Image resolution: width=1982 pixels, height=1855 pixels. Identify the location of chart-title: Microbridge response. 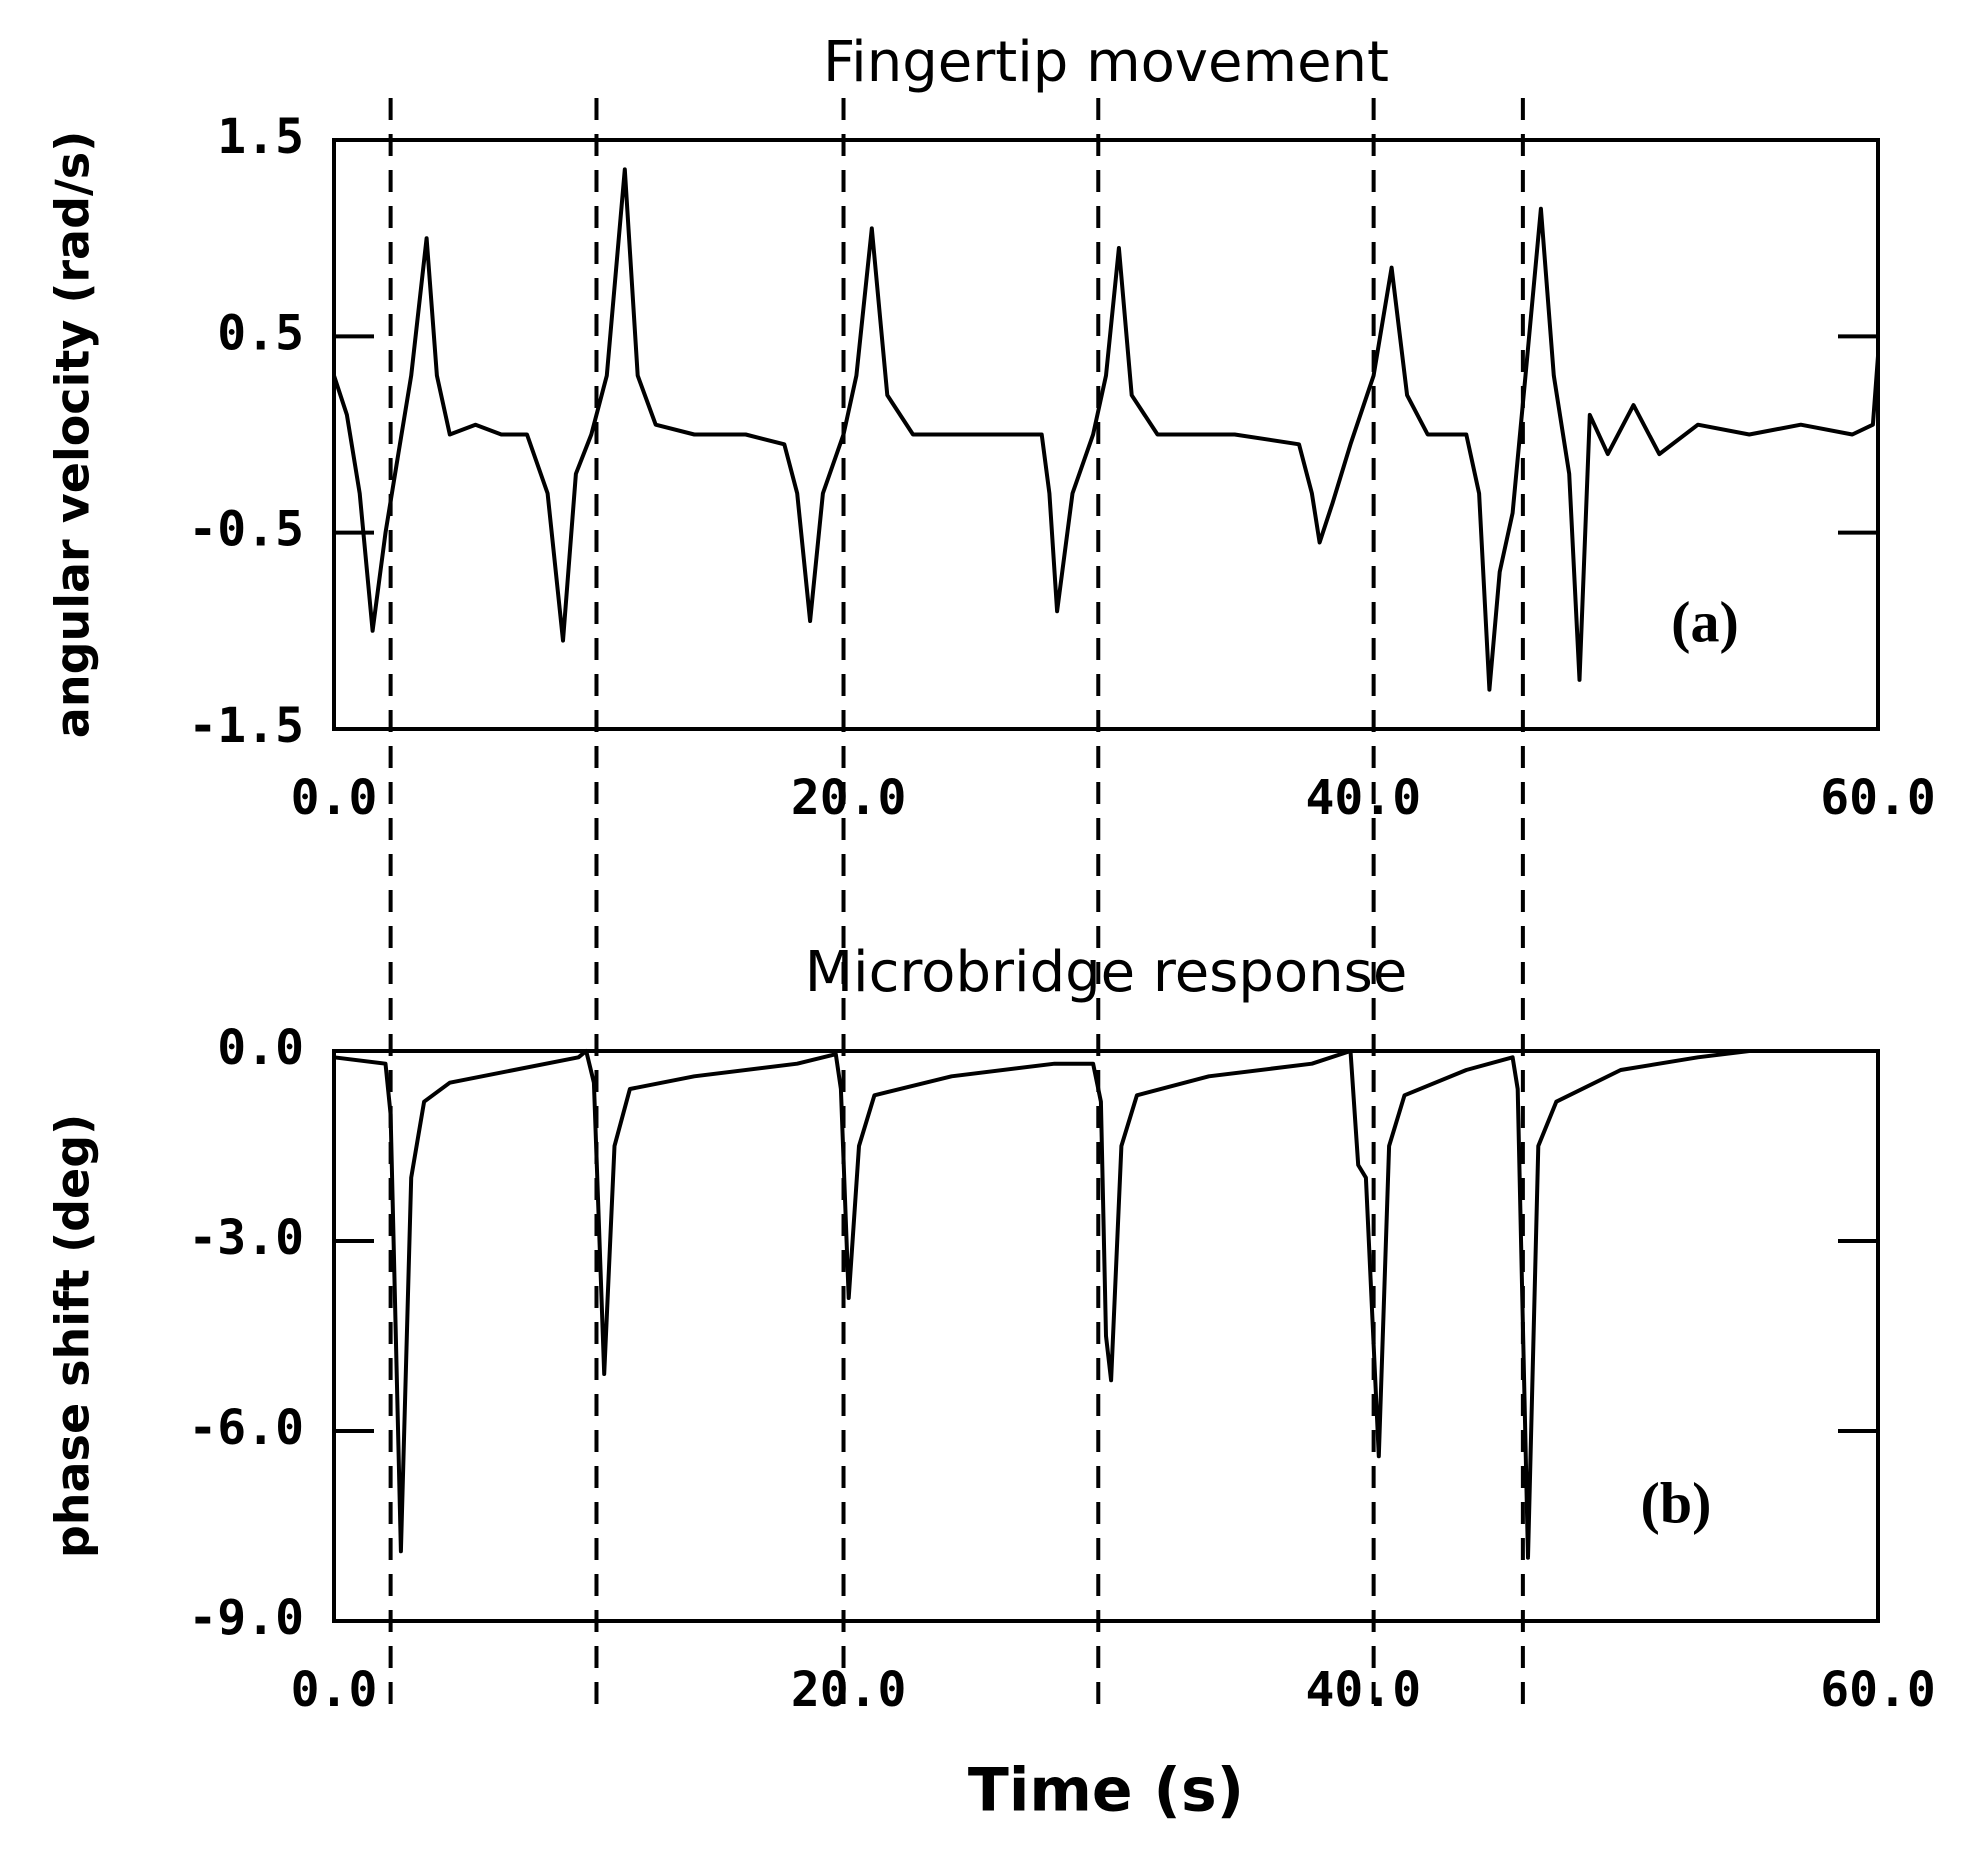
(1106, 972).